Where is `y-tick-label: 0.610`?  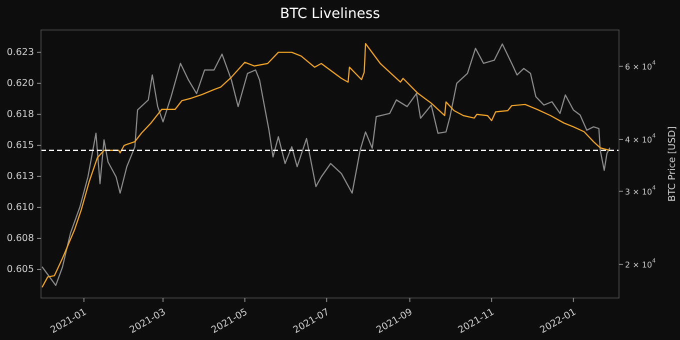 y-tick-label: 0.610 is located at coordinates (20, 207).